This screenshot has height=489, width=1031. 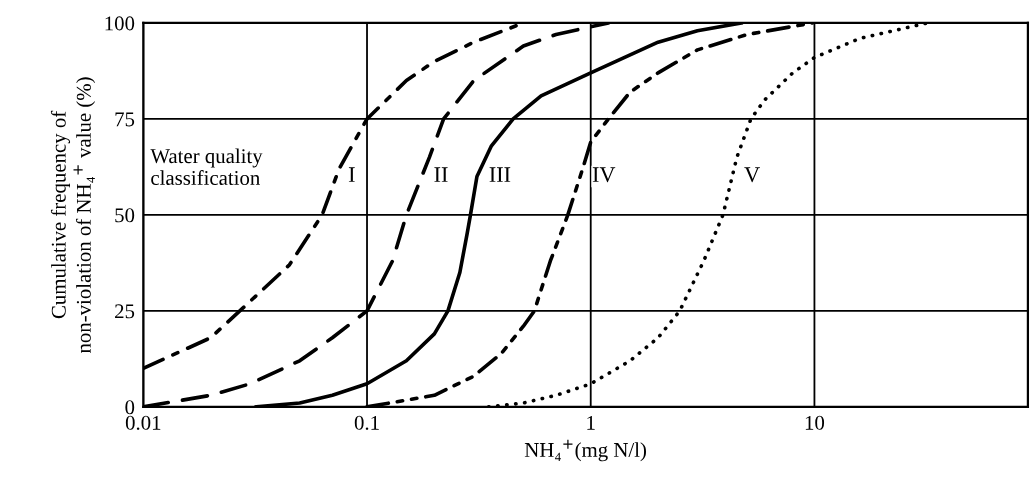 What do you see at coordinates (130, 407) in the screenshot?
I see `y-tick-label: 0` at bounding box center [130, 407].